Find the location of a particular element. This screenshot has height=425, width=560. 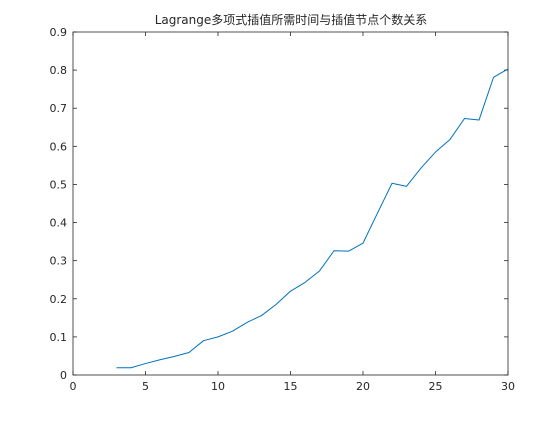

x-tick-label: 0 is located at coordinates (73, 386).